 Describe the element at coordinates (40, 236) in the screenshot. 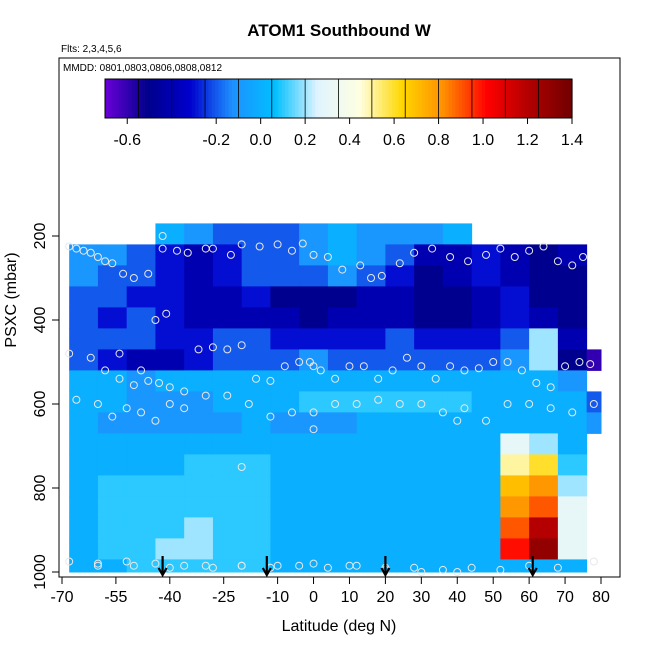

I see `y-tick-label: 200` at that location.